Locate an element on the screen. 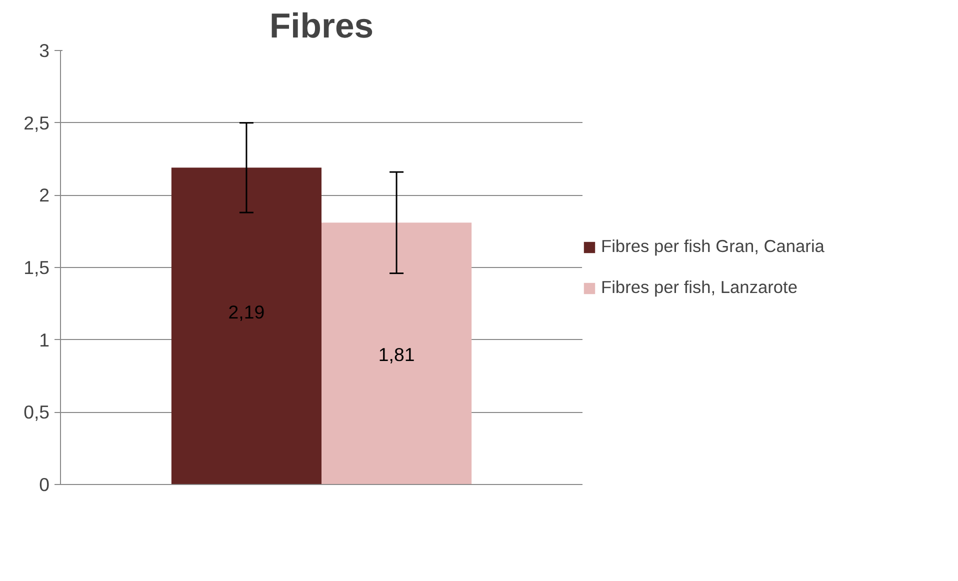  data-label: 1,81 is located at coordinates (396, 355).